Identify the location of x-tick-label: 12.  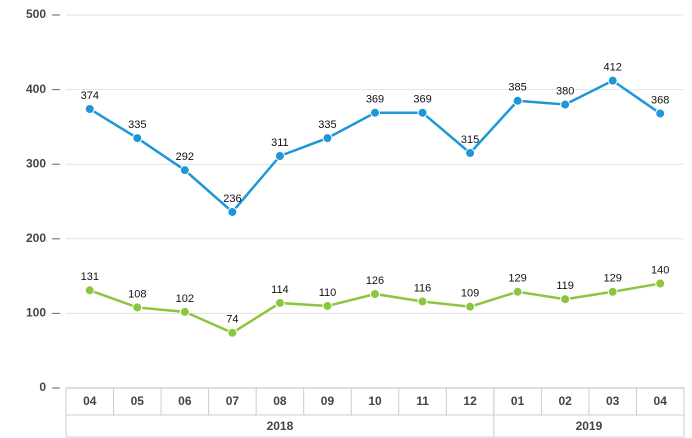
(470, 401).